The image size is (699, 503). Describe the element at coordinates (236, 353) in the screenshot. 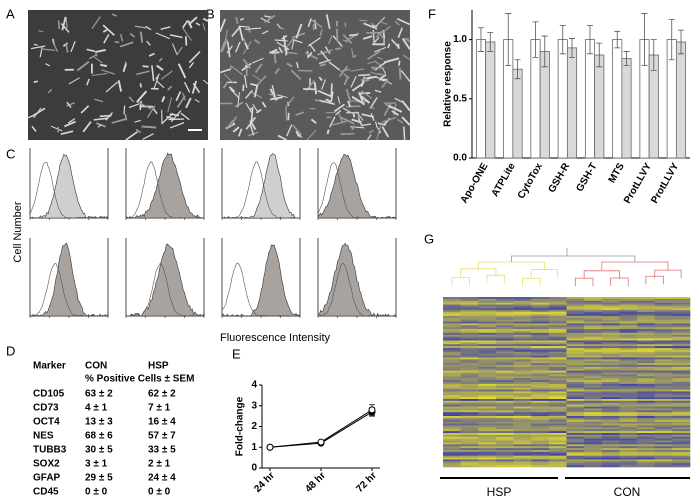

I see `panel-label: E` at that location.